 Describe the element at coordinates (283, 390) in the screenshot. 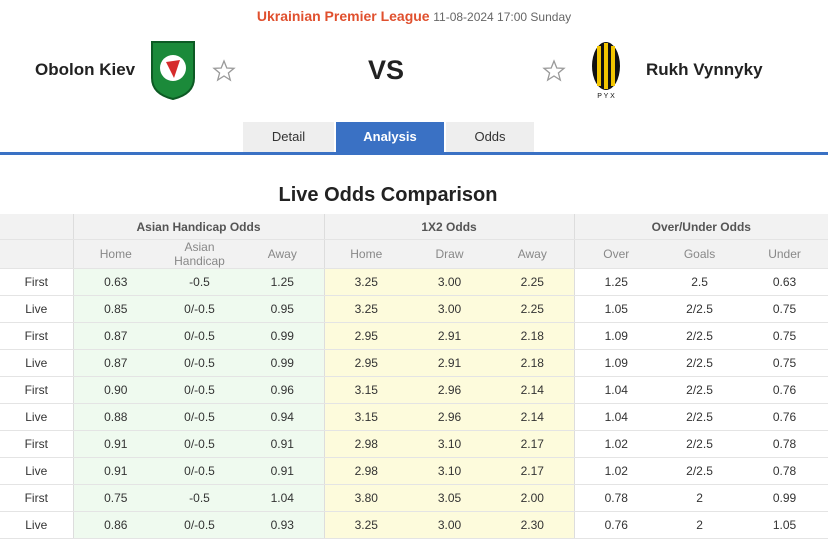

I see `odds-cell: 0.96` at that location.